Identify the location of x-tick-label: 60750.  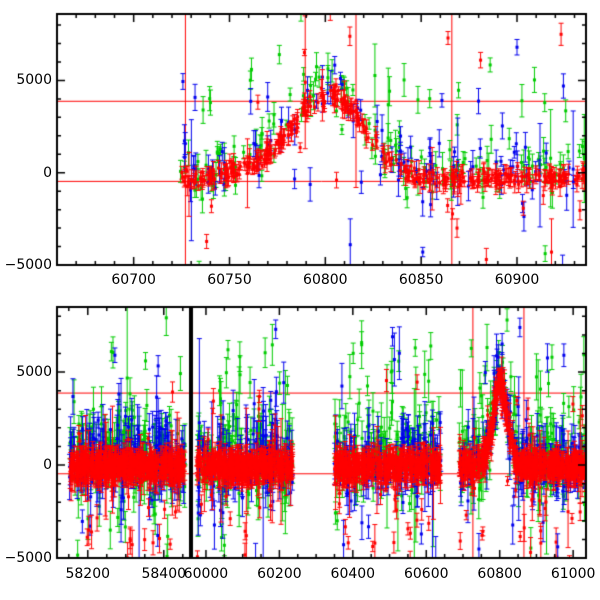
(229, 280).